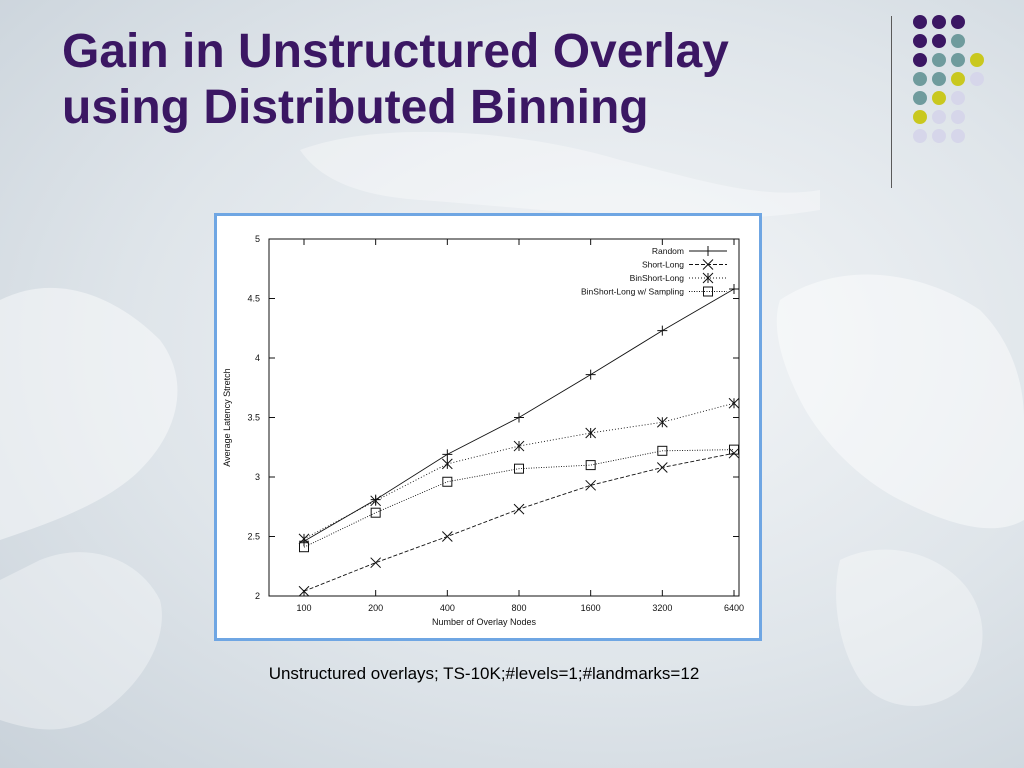  I want to click on y-tick-label: 5, so click(257, 239).